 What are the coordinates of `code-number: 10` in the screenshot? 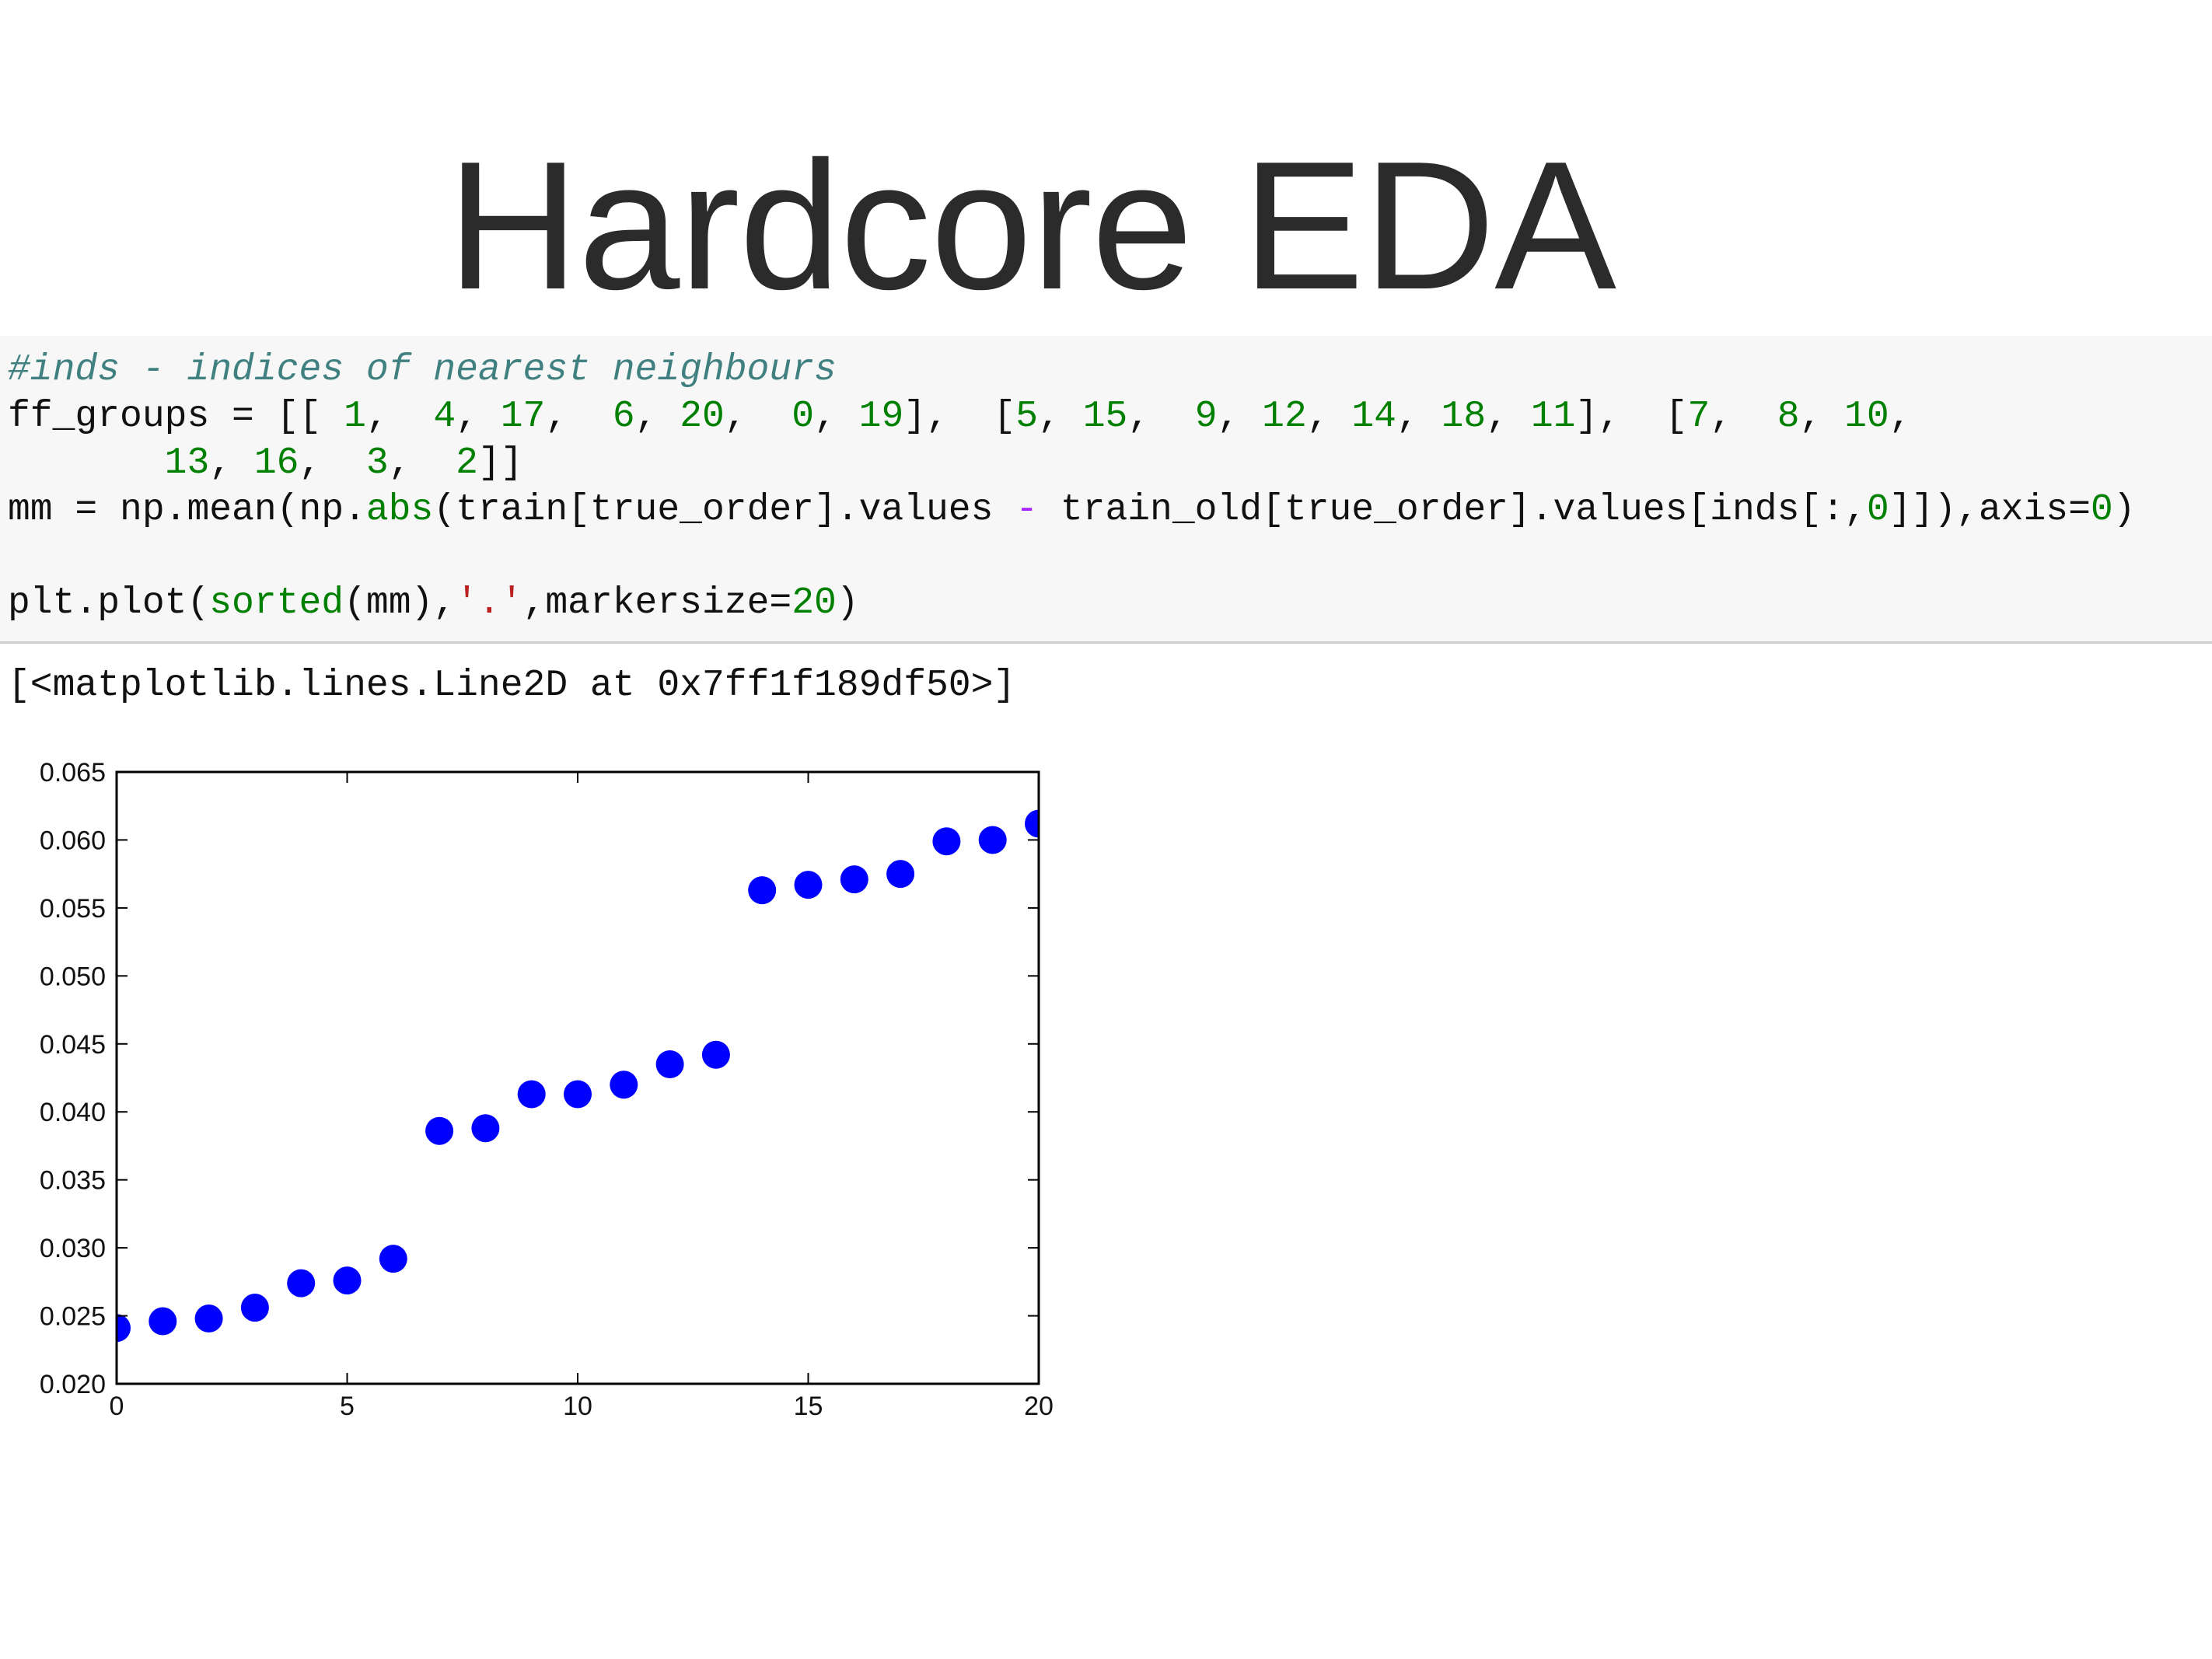 It's located at (1866, 417).